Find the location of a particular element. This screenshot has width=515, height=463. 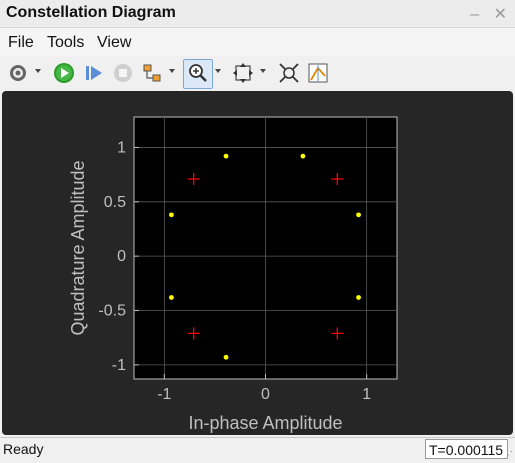

y-tick-label: 1 is located at coordinates (121, 147).